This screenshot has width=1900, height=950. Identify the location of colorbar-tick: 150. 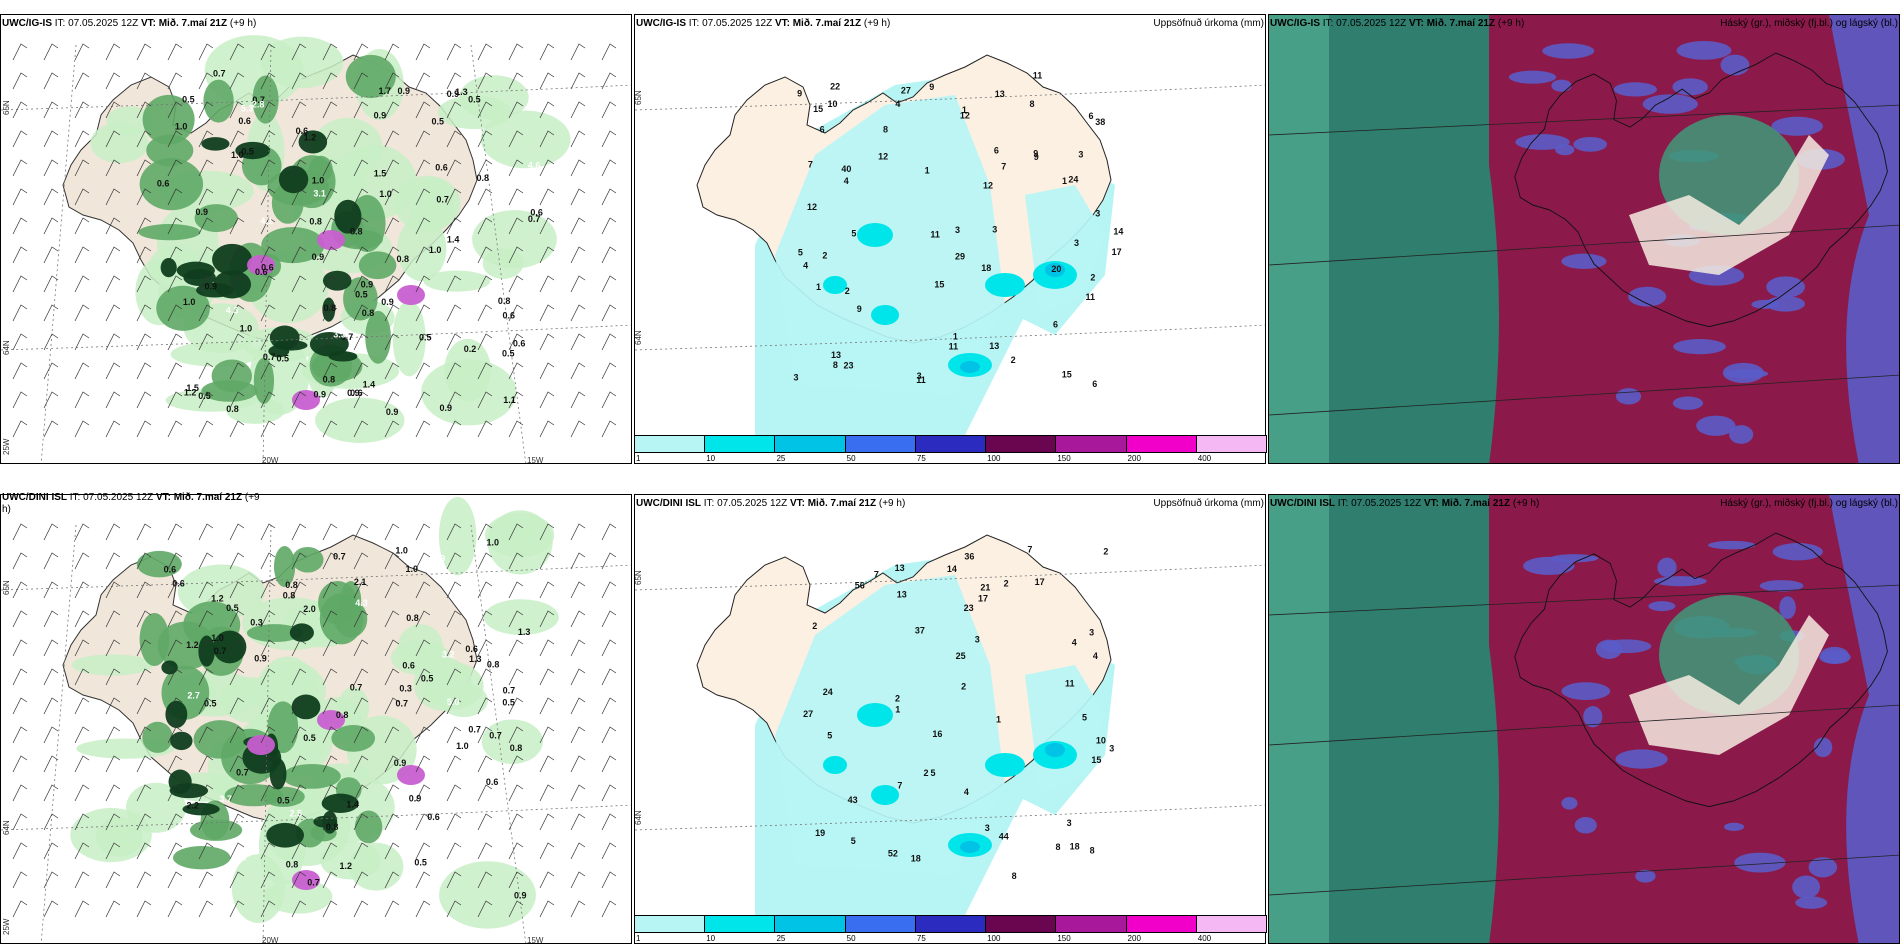
(1064, 938).